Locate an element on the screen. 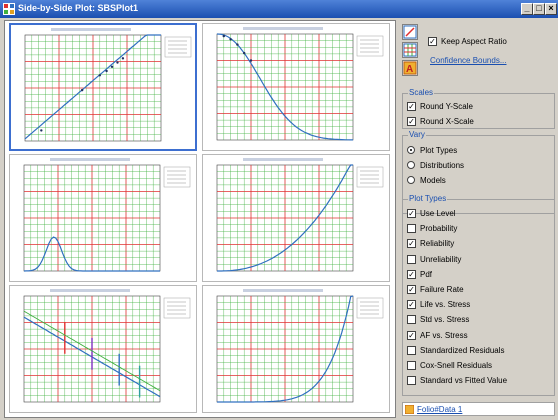 Image resolution: width=558 pixels, height=420 pixels. folio-bar: Folio#Data 1 is located at coordinates (478, 409).